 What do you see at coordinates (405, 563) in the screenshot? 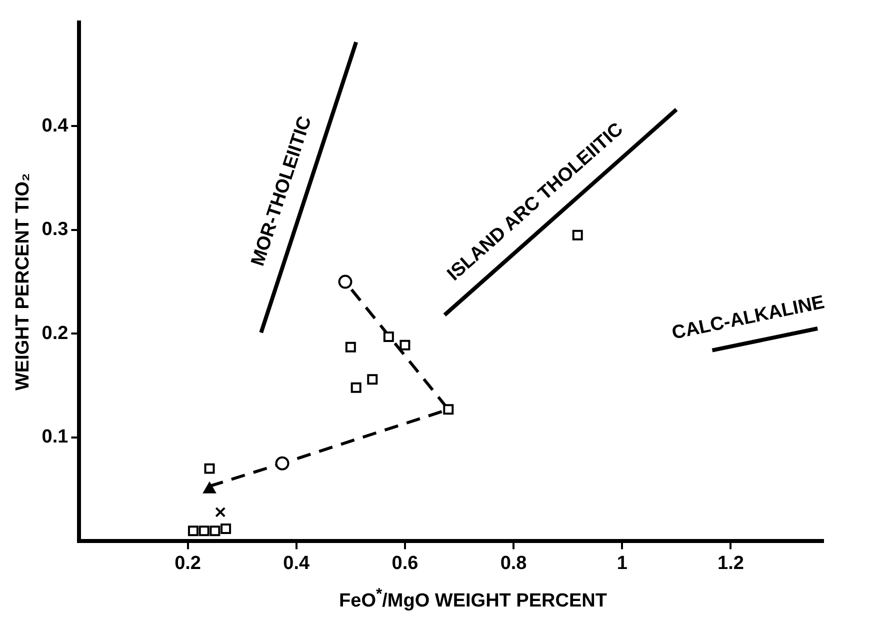
I see `x-tick-label: 0.6` at bounding box center [405, 563].